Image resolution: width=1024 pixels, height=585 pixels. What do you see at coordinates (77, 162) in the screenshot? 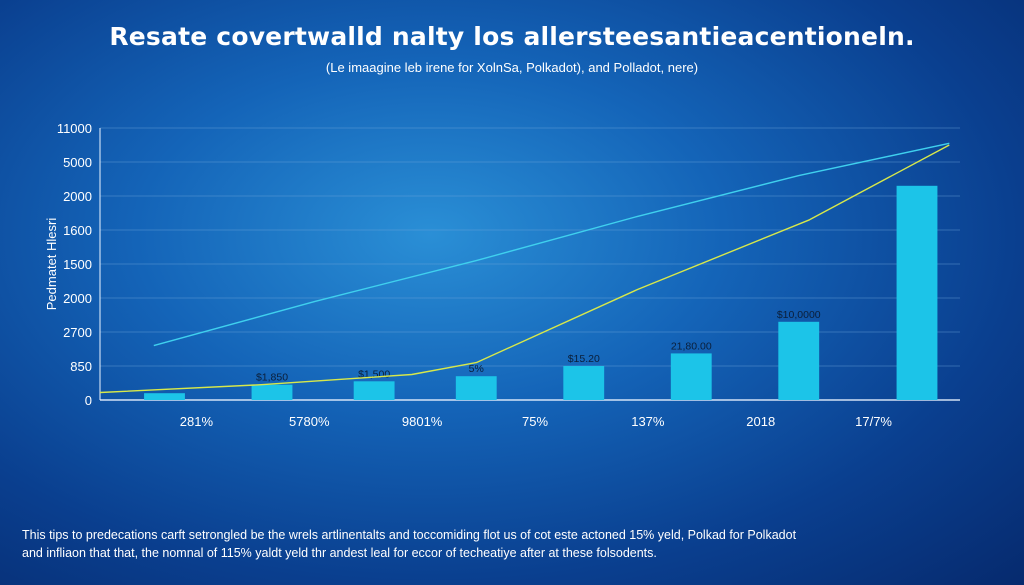
I see `y-tick-label: 5000` at bounding box center [77, 162].